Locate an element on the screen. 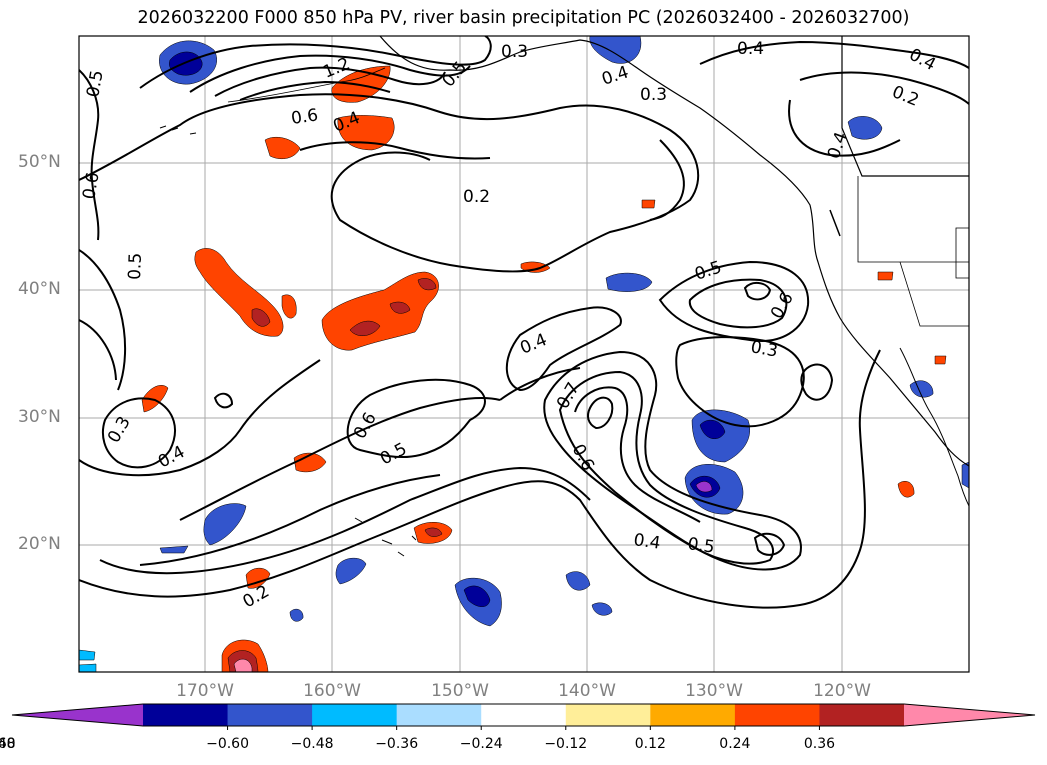 Image resolution: width=1047 pixels, height=765 pixels. colorbar-tick: 0.36 is located at coordinates (819, 744).